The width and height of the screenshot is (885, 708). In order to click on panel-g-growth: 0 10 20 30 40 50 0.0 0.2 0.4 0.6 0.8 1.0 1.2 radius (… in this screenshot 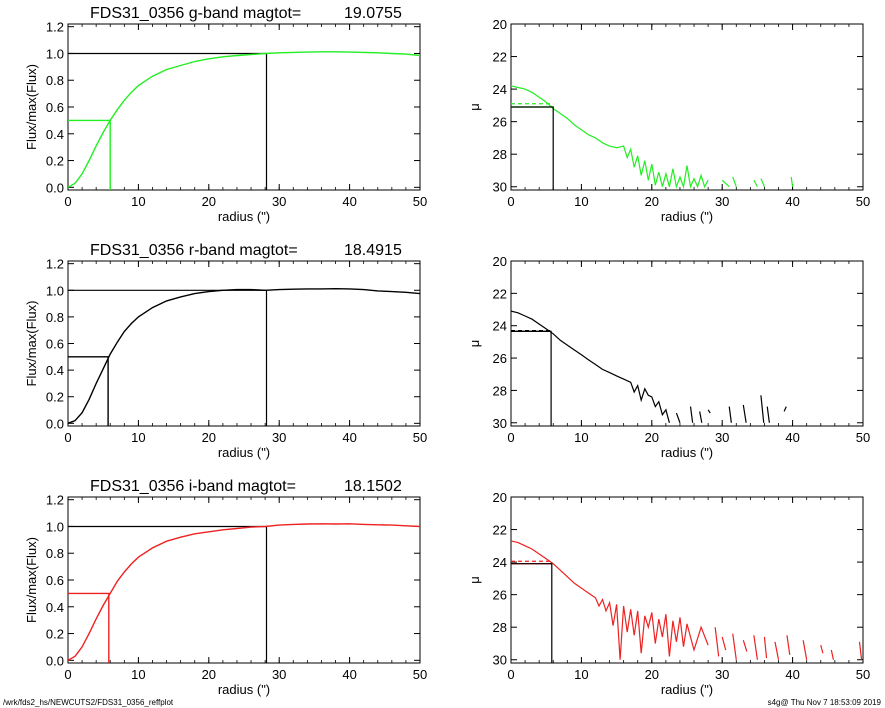, I will do `click(225, 114)`.